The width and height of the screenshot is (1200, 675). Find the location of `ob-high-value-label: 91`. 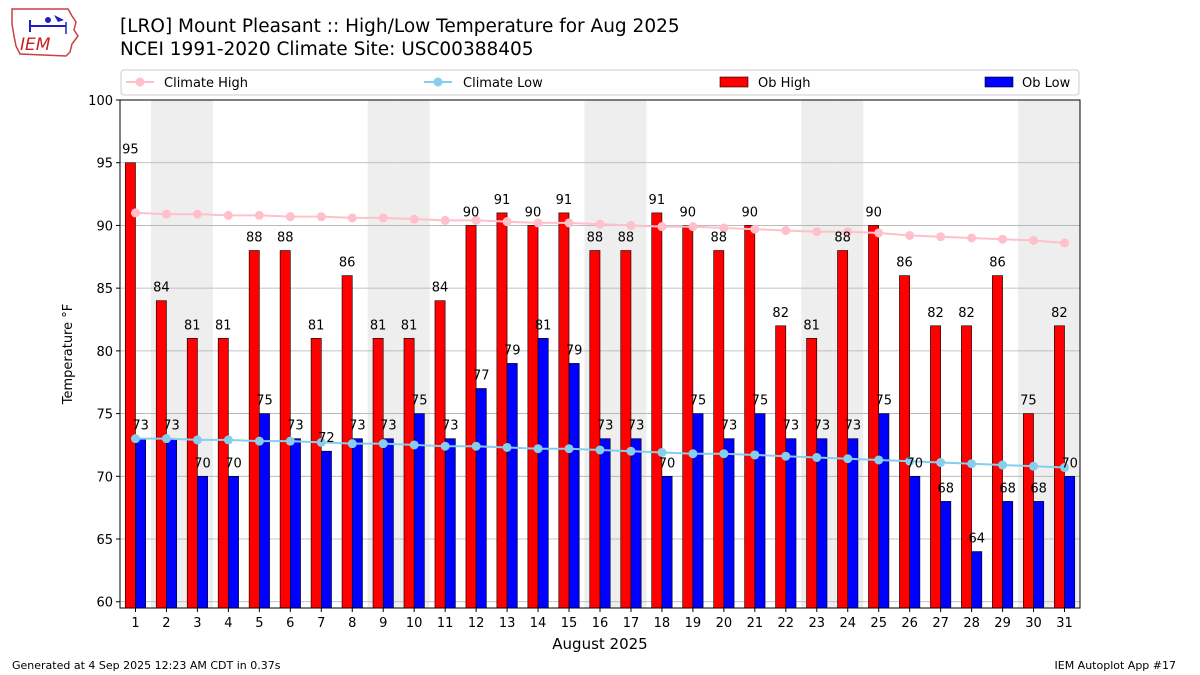

ob-high-value-label: 91 is located at coordinates (564, 200).